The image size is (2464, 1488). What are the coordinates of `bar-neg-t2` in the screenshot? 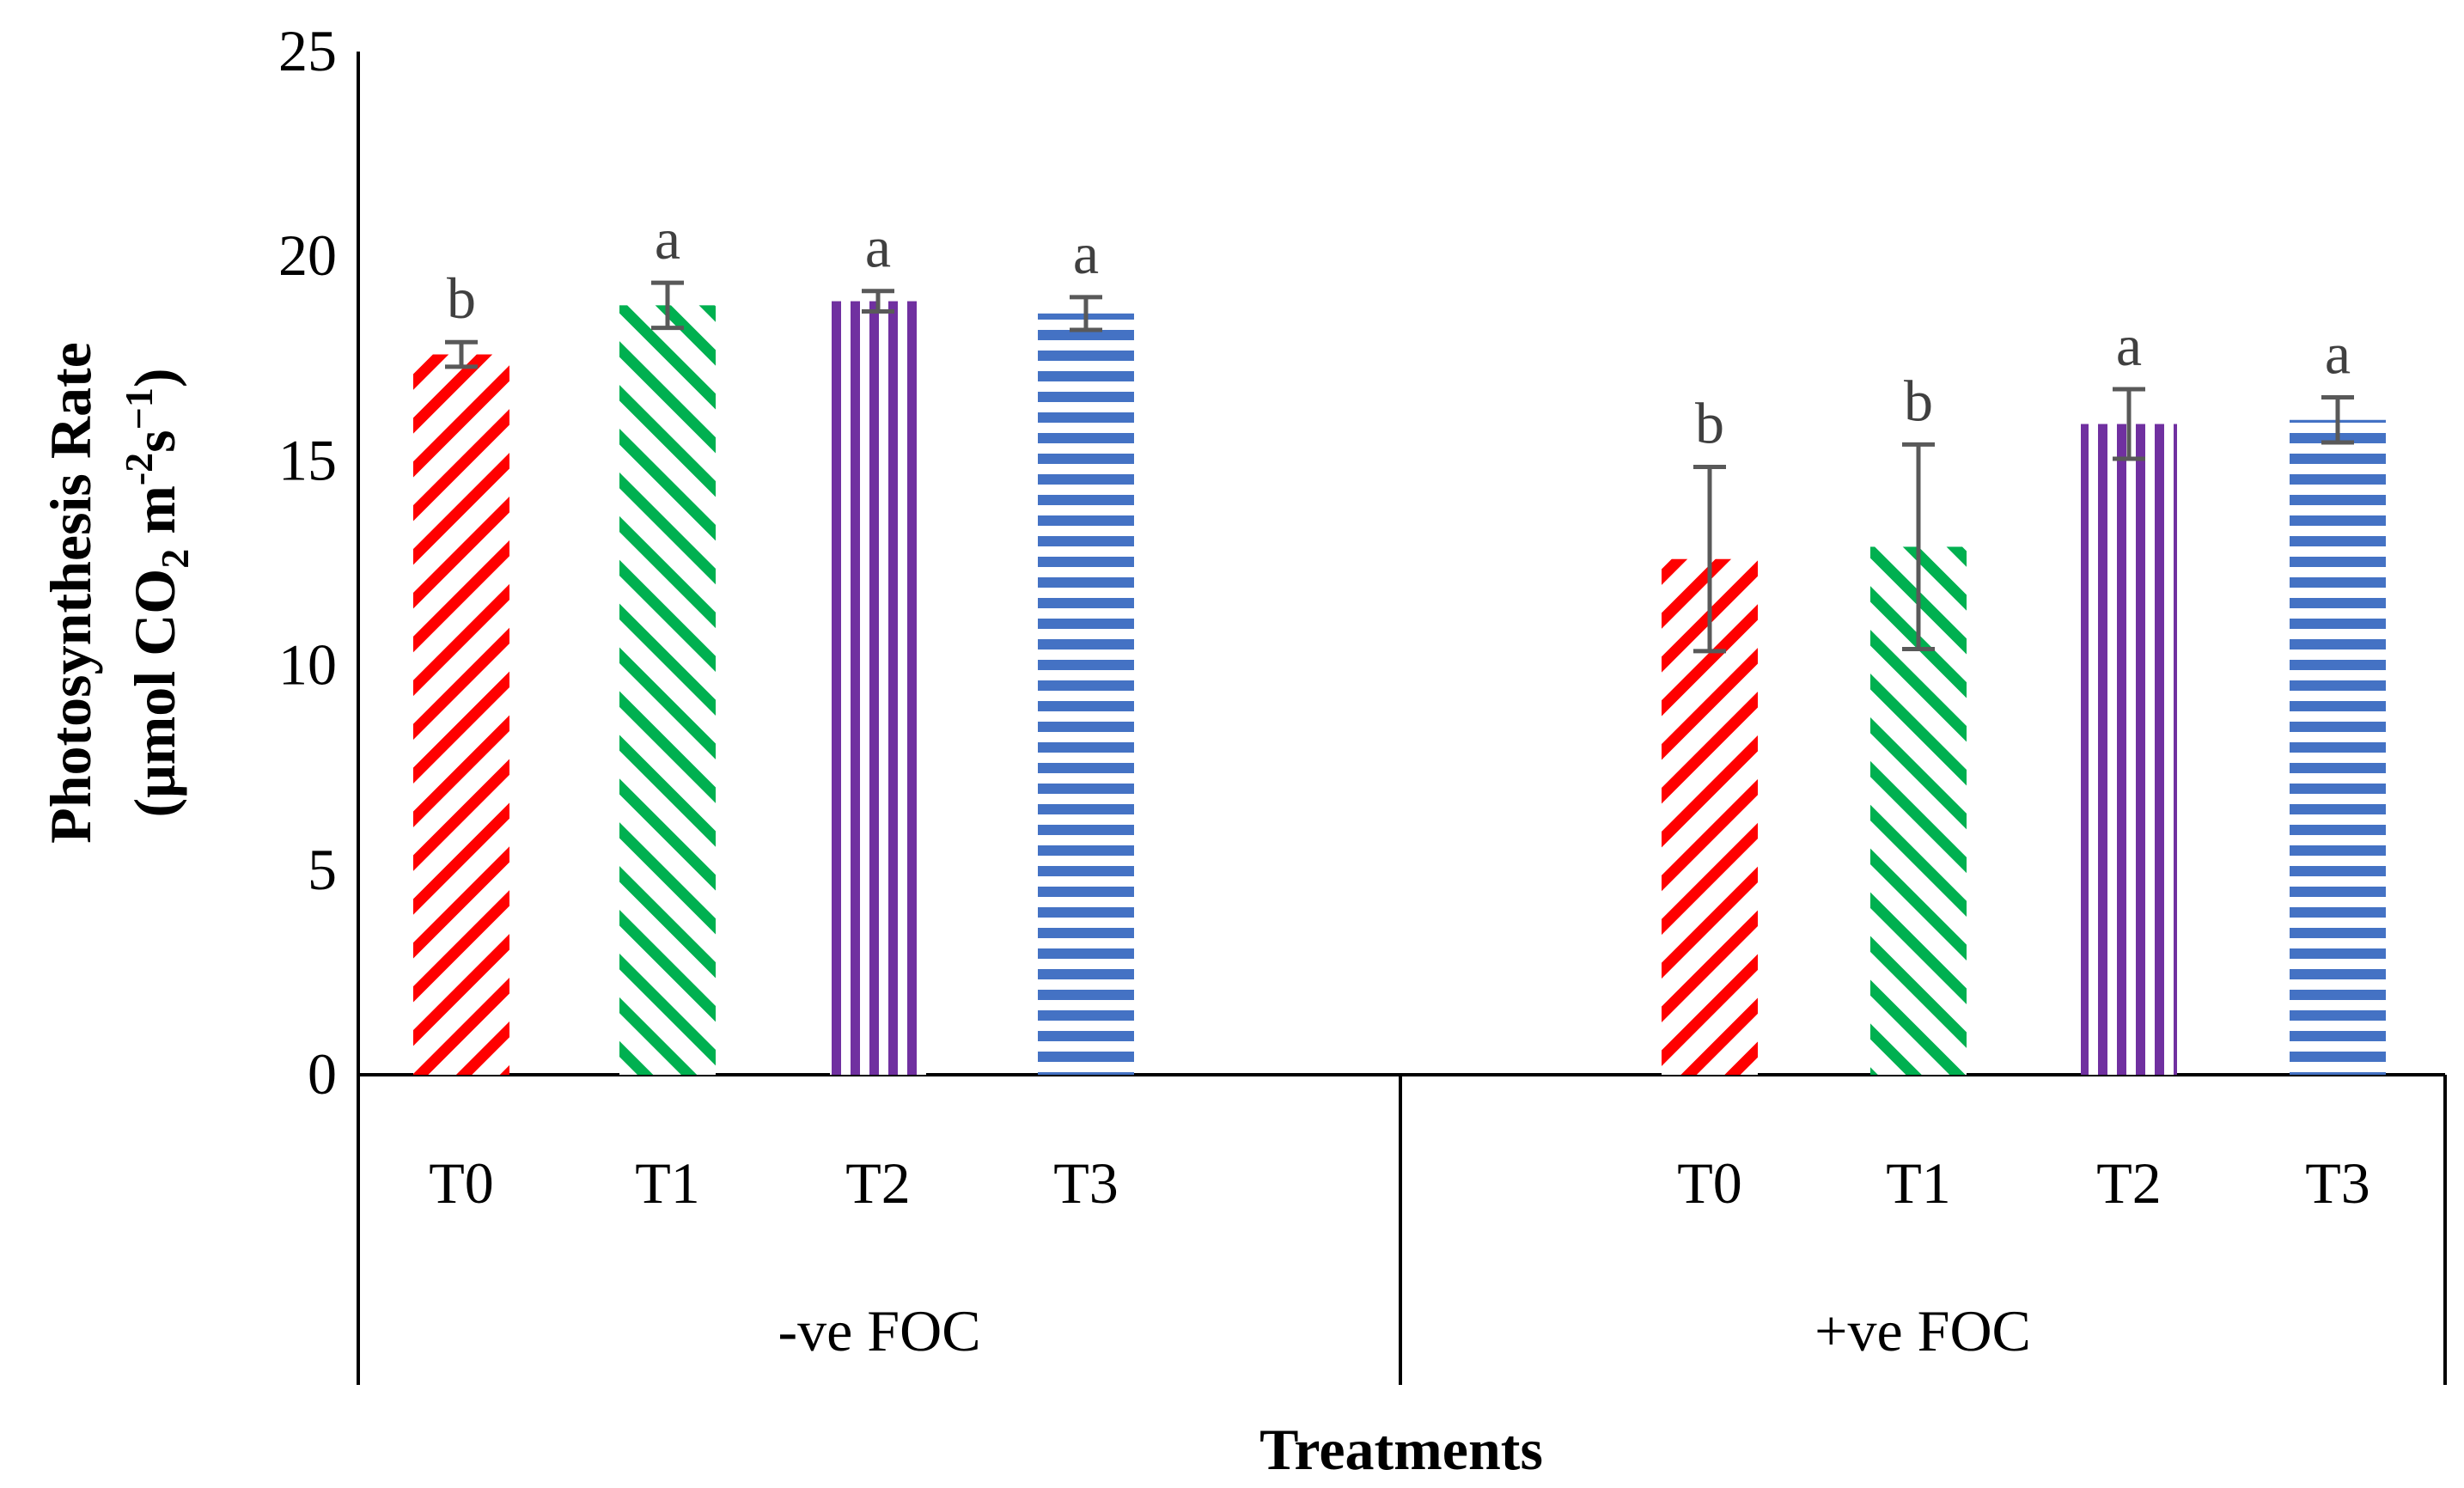 It's located at (878, 688).